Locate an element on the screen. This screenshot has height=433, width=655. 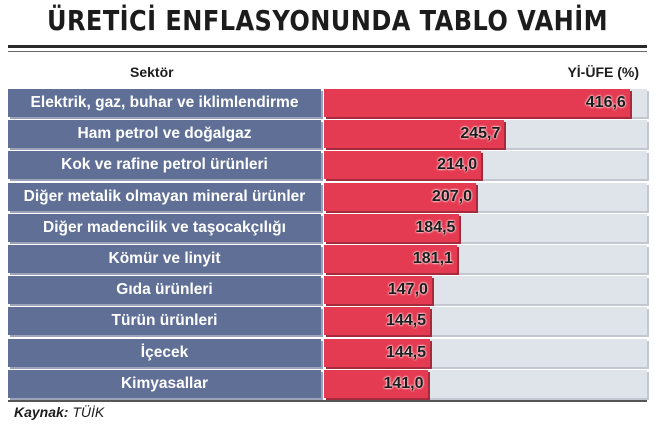
category-label: Gıda ürünleri is located at coordinates (164, 290).